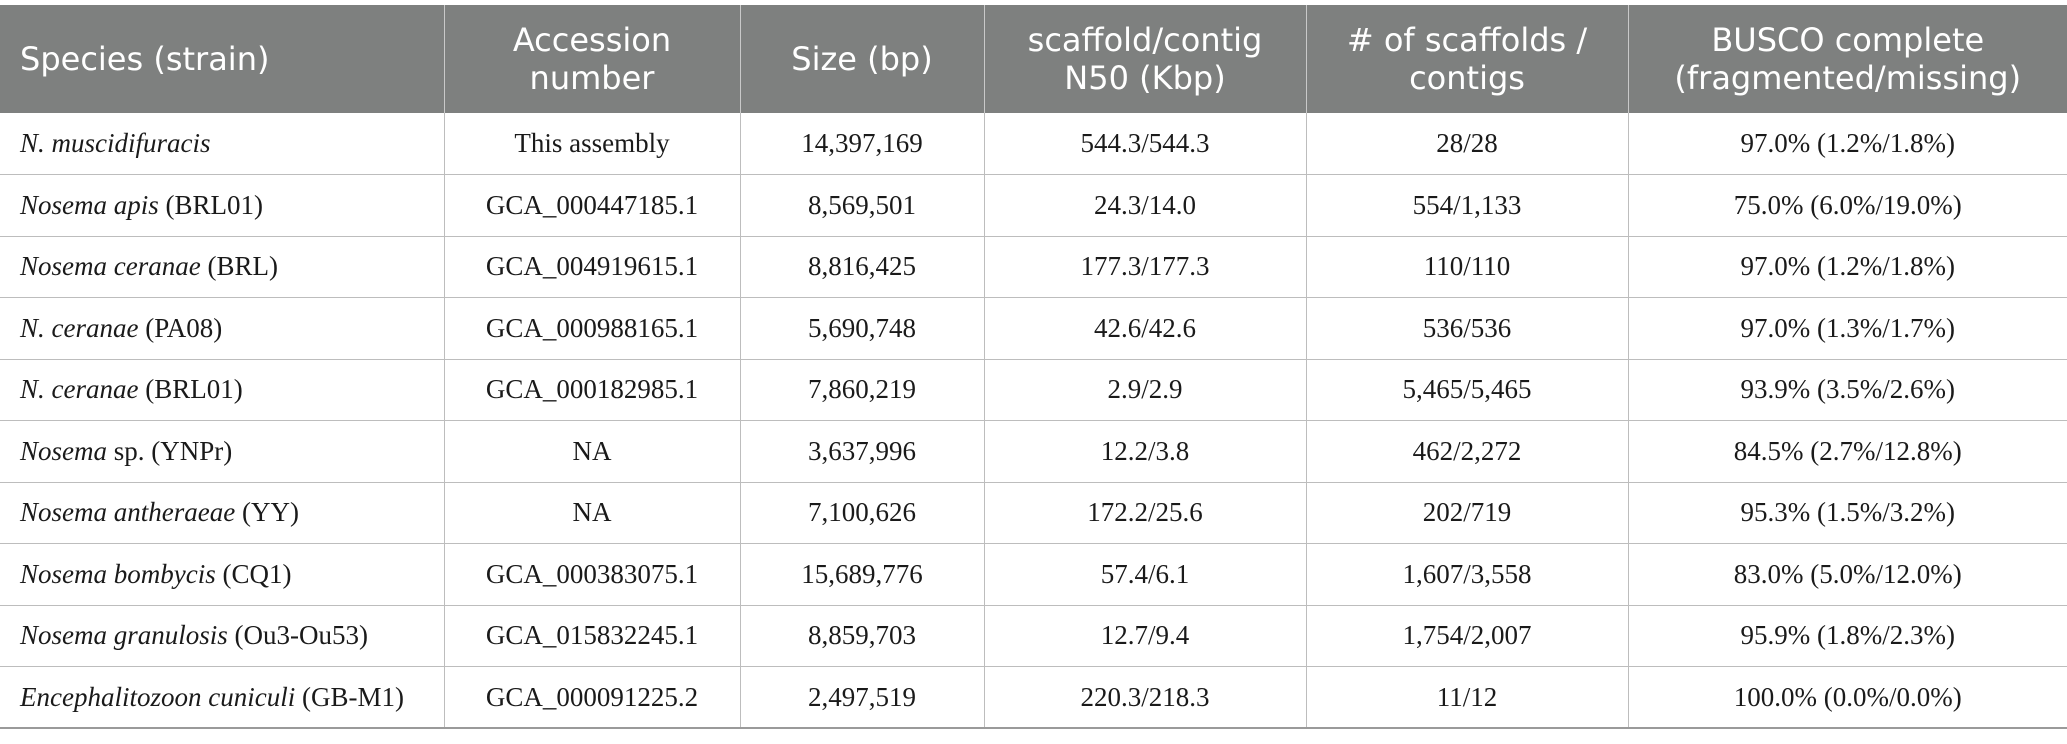 The image size is (2067, 744). I want to click on species-name: Nosema granulosis, so click(124, 635).